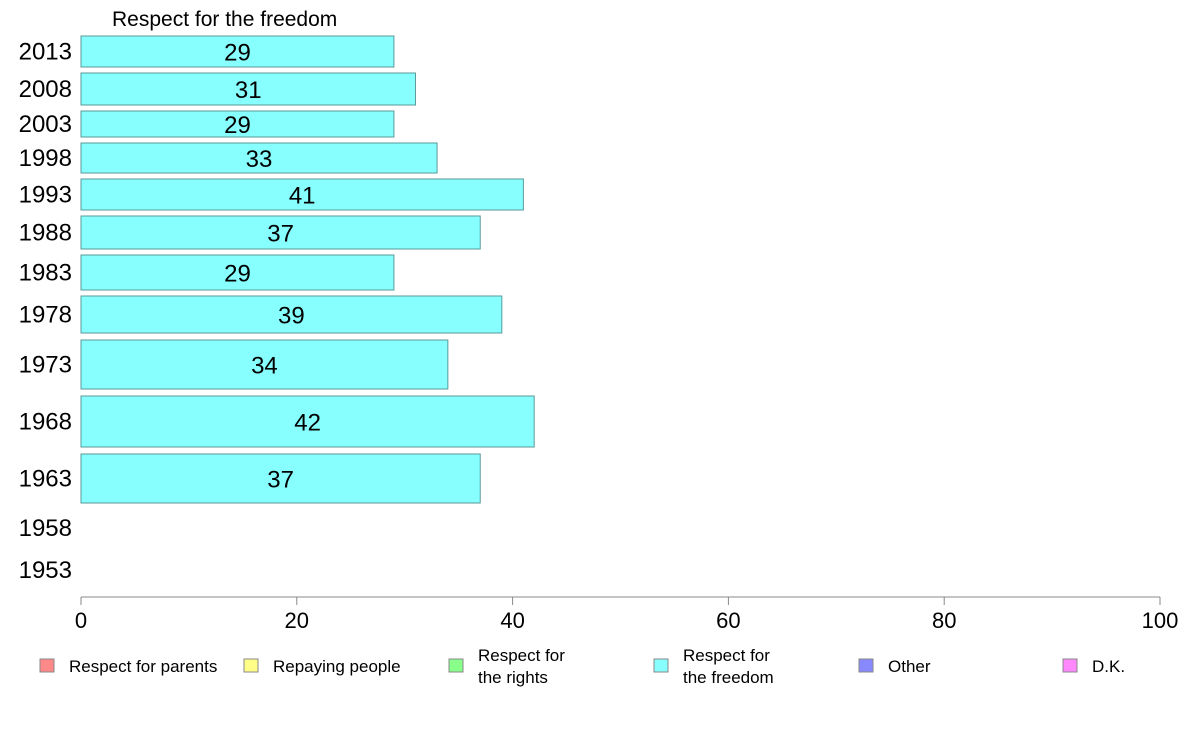  What do you see at coordinates (944, 620) in the screenshot?
I see `x-tick-label-80: 80` at bounding box center [944, 620].